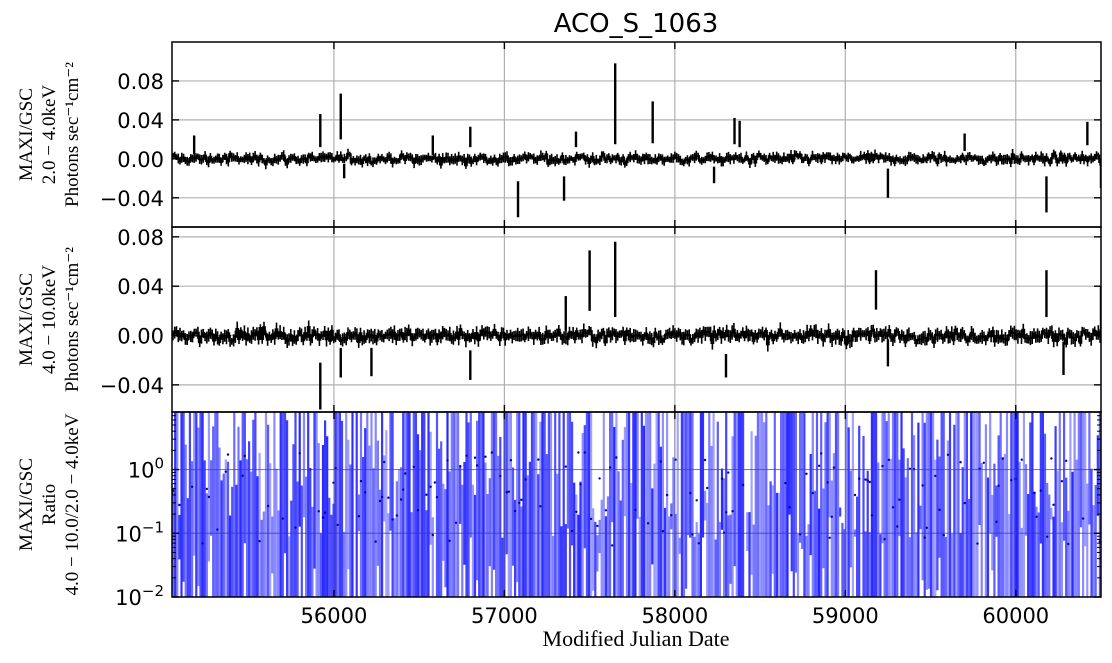 The image size is (1112, 663). What do you see at coordinates (153, 591) in the screenshot?
I see `y-tick-exponent: −2` at bounding box center [153, 591].